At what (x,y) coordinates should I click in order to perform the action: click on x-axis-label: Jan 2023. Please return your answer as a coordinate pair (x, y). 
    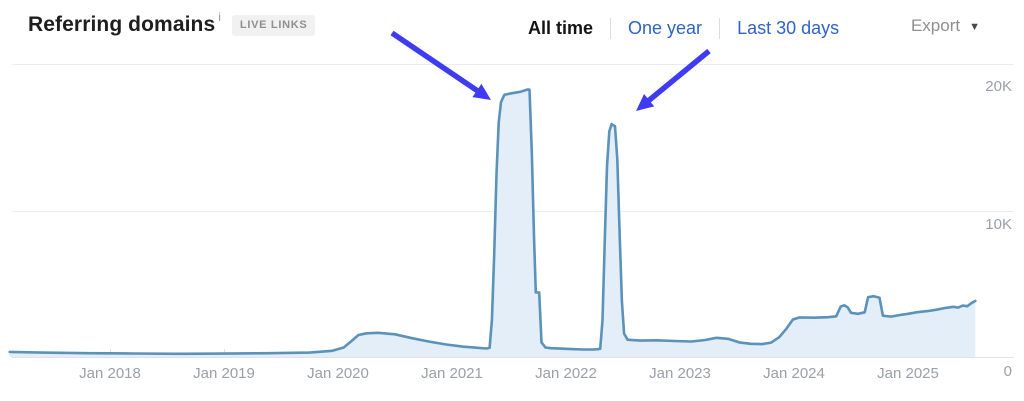
    Looking at the image, I should click on (680, 373).